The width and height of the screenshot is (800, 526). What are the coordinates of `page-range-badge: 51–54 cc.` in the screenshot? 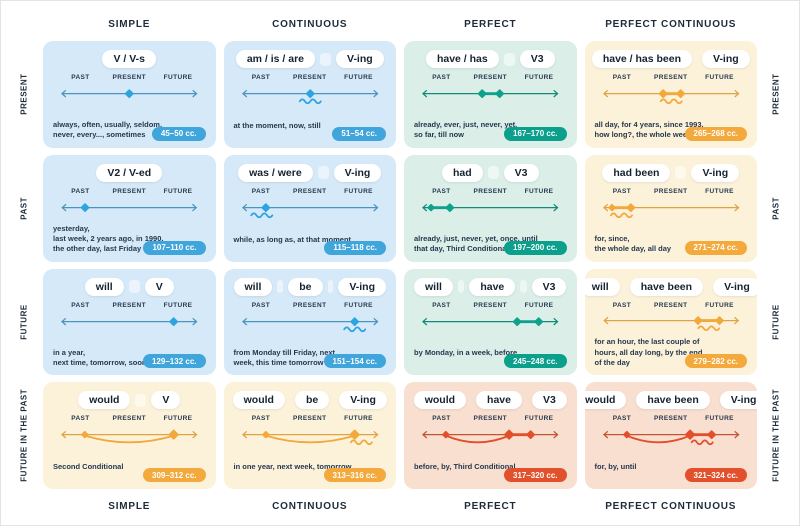 It's located at (359, 133).